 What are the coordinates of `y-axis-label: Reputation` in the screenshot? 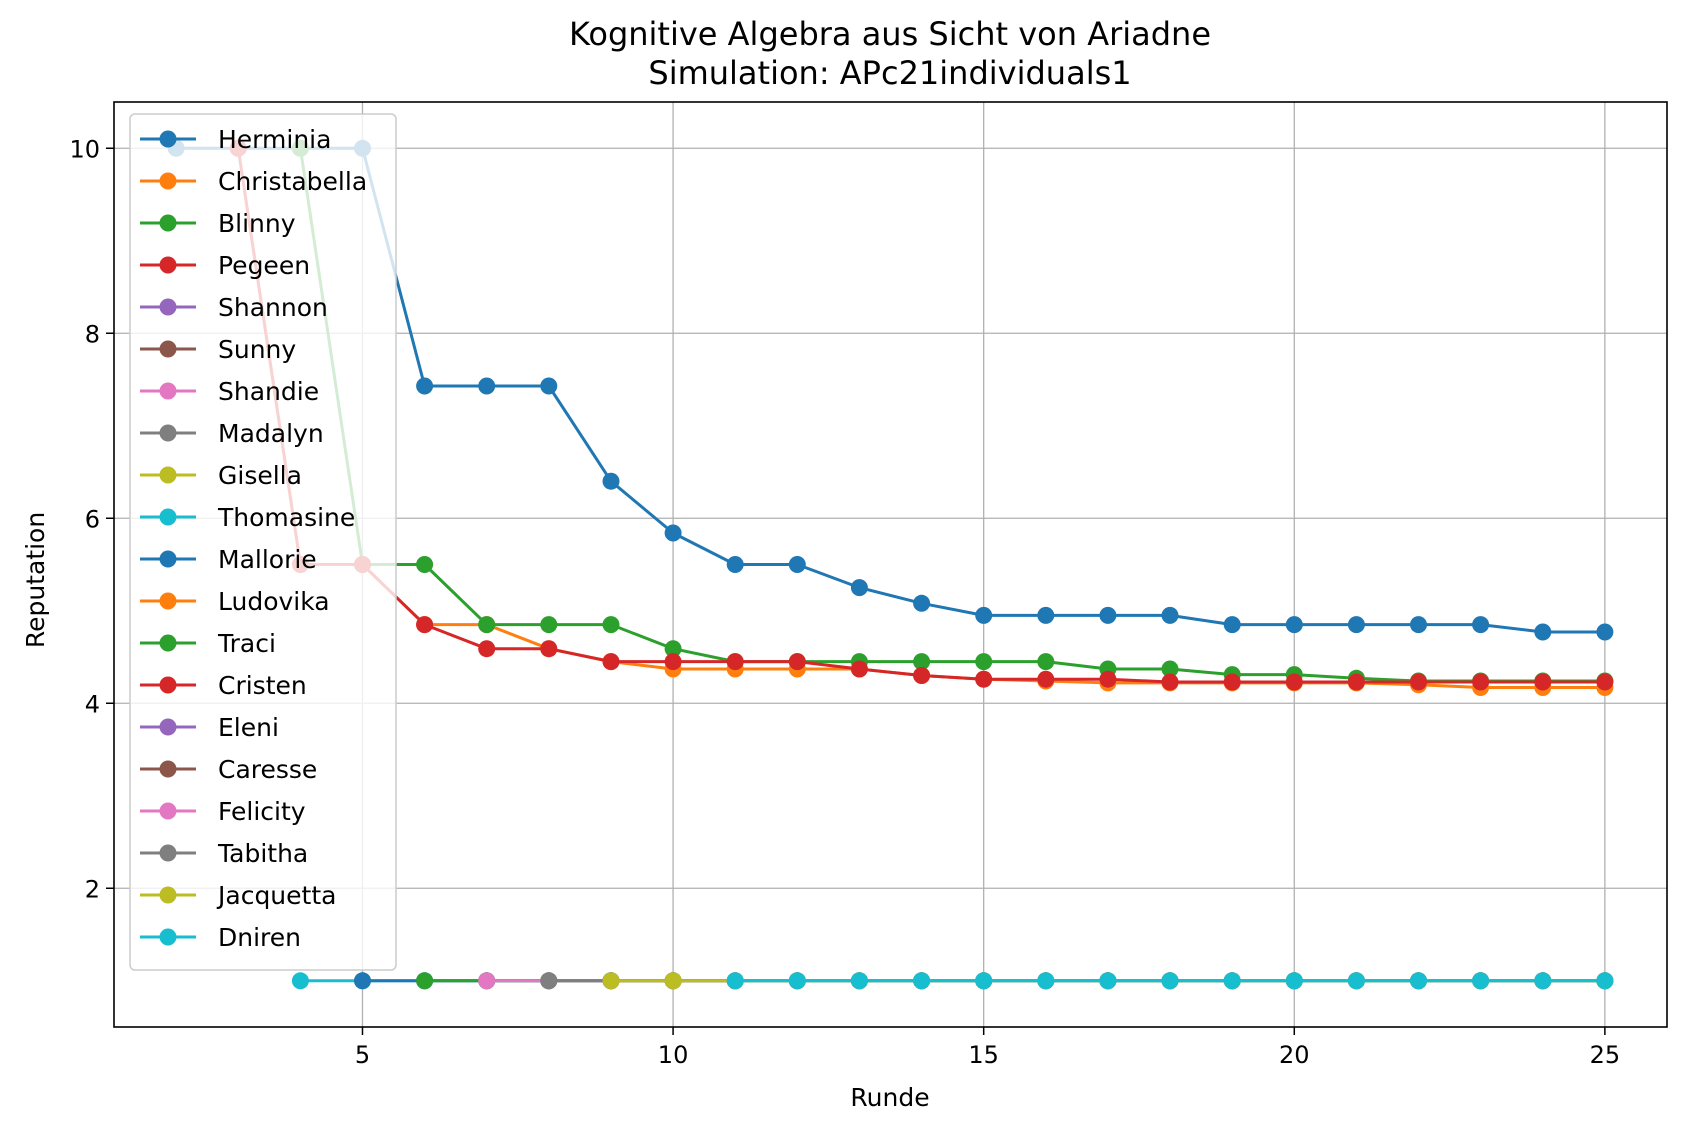 It's located at (35, 580).